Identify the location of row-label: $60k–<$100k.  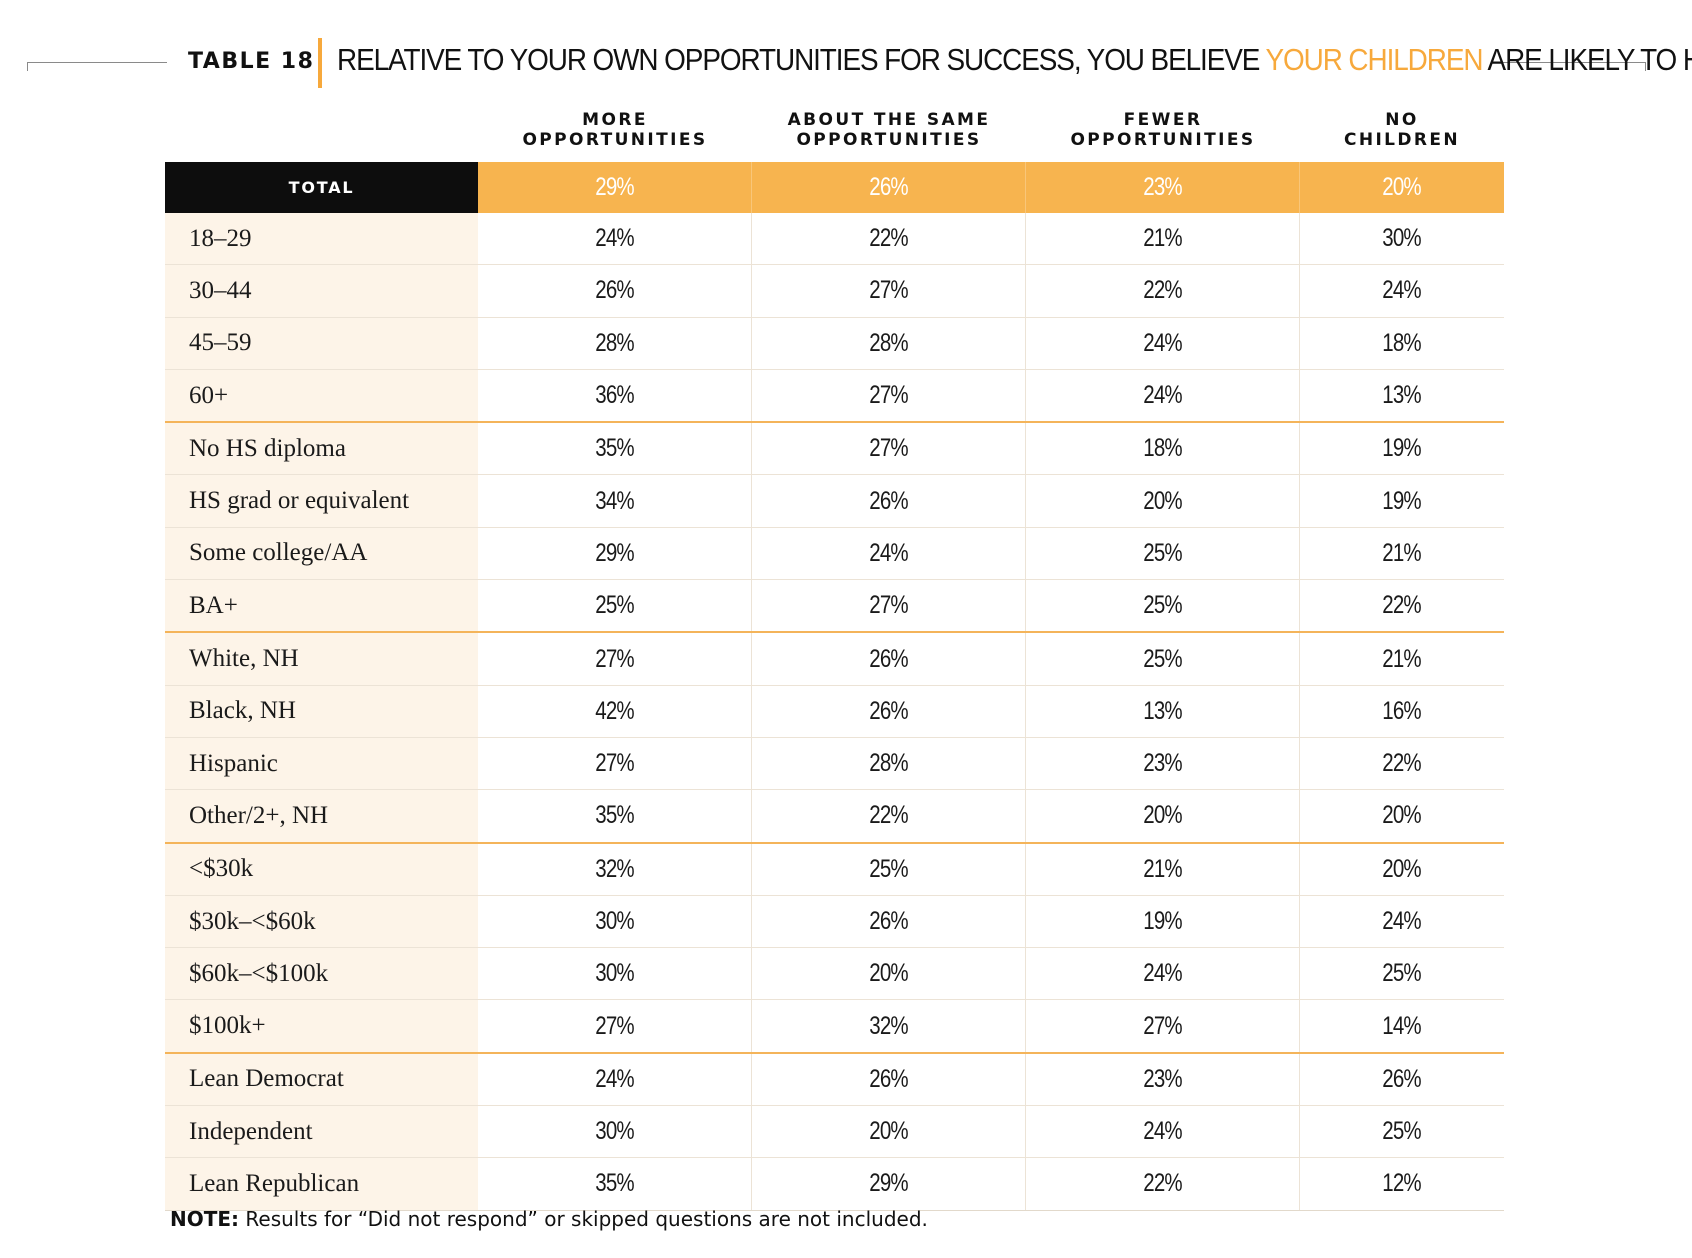
(321, 974).